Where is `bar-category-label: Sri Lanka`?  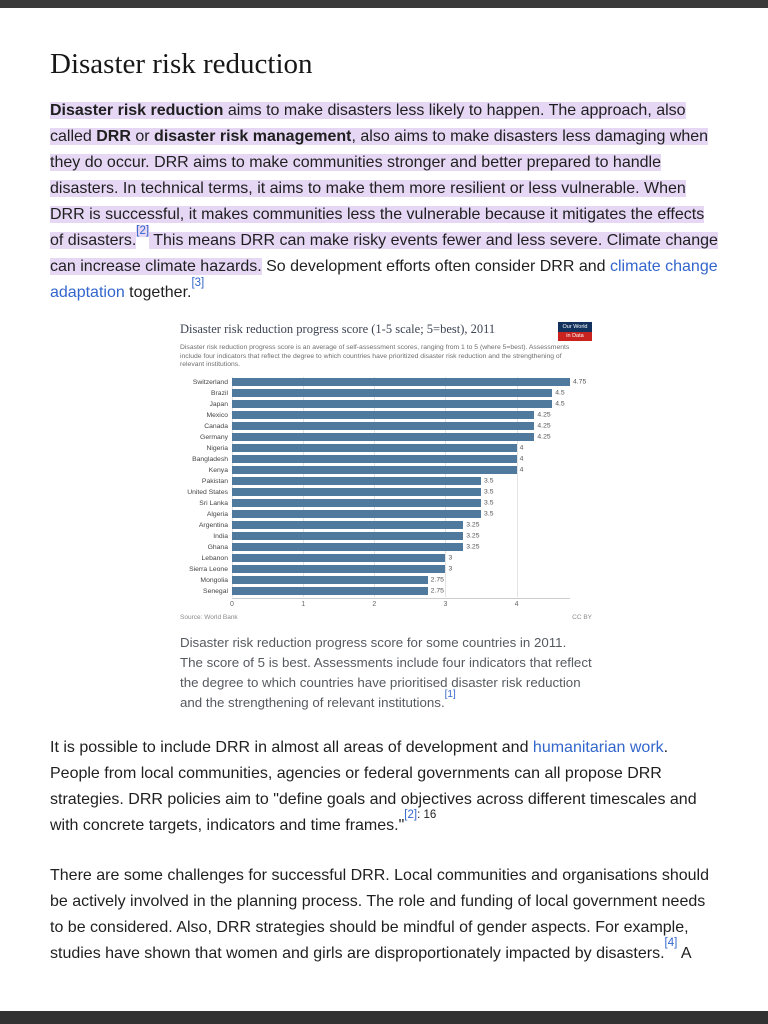
bar-category-label: Sri Lanka is located at coordinates (213, 503).